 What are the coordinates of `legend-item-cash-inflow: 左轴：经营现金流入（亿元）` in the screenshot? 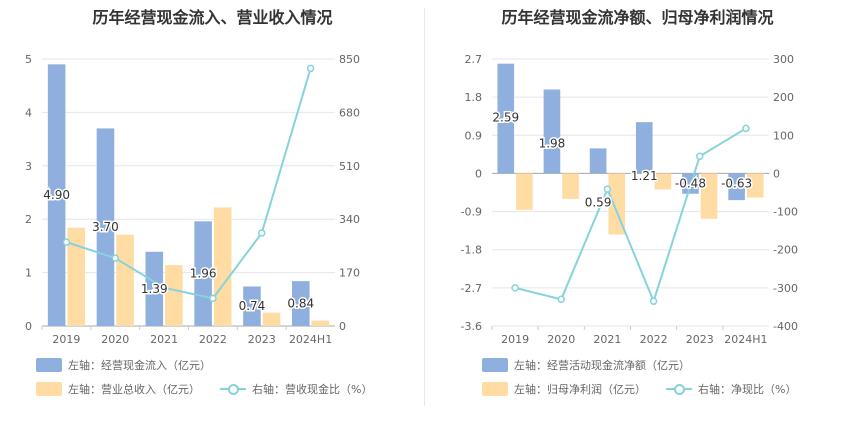 It's located at (123, 365).